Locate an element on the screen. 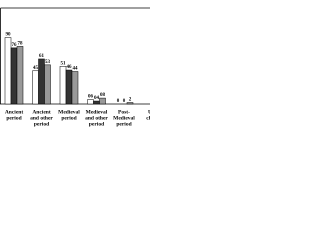 The width and height of the screenshot is (320, 240). value-label: 04 is located at coordinates (97, 98).